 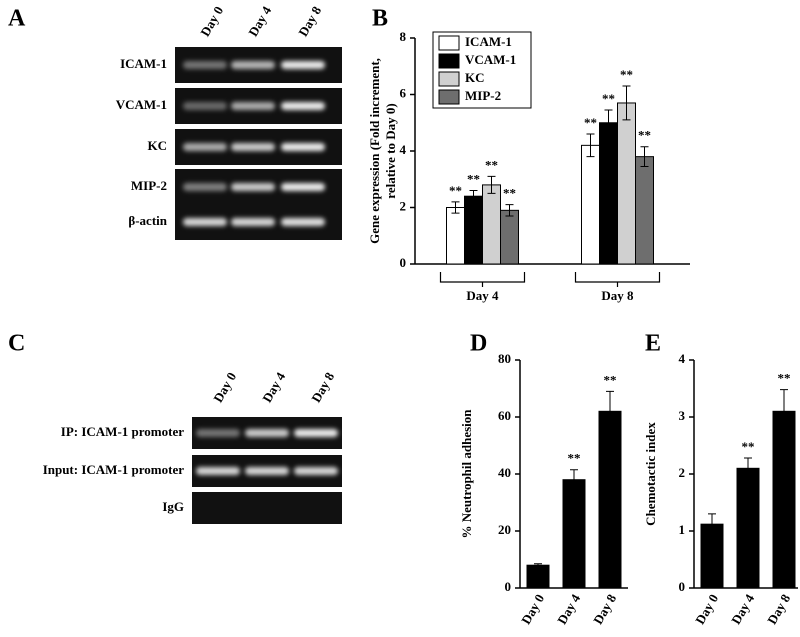 What do you see at coordinates (653, 344) in the screenshot?
I see `panel-label: E` at bounding box center [653, 344].